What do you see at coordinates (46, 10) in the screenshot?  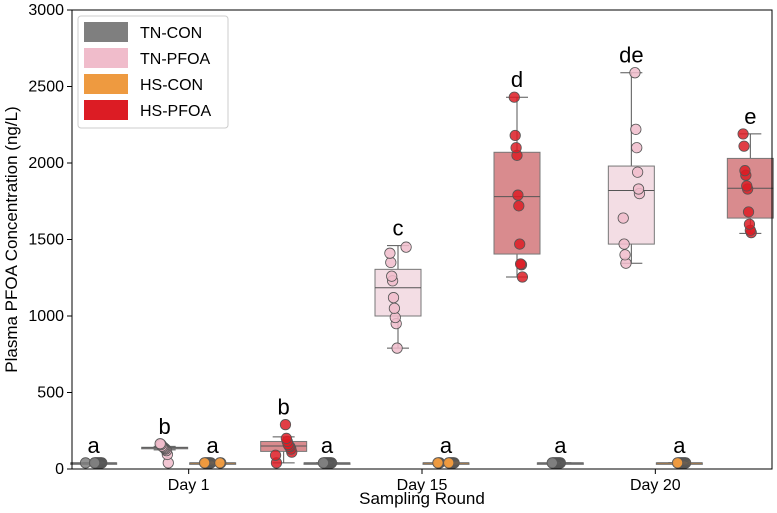 I see `y-tick-label: 3000` at bounding box center [46, 10].